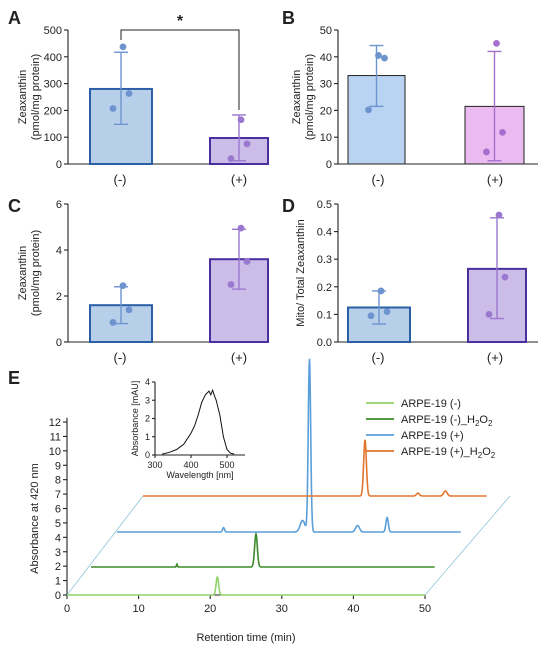 The image size is (550, 656). What do you see at coordinates (53, 111) in the screenshot?
I see `y-tick-label: 200` at bounding box center [53, 111].